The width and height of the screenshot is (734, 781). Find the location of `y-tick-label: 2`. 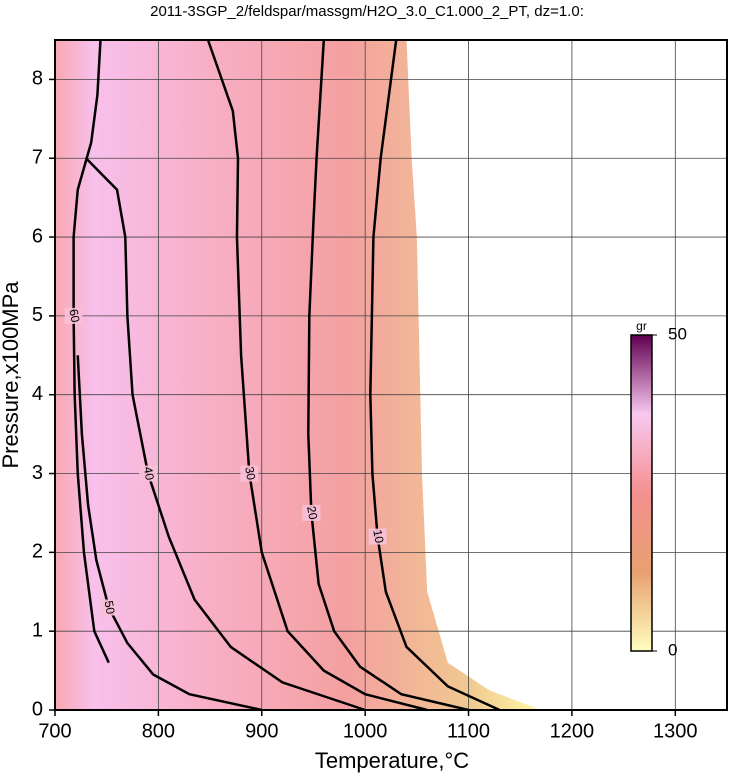

y-tick-label: 2 is located at coordinates (37, 552).